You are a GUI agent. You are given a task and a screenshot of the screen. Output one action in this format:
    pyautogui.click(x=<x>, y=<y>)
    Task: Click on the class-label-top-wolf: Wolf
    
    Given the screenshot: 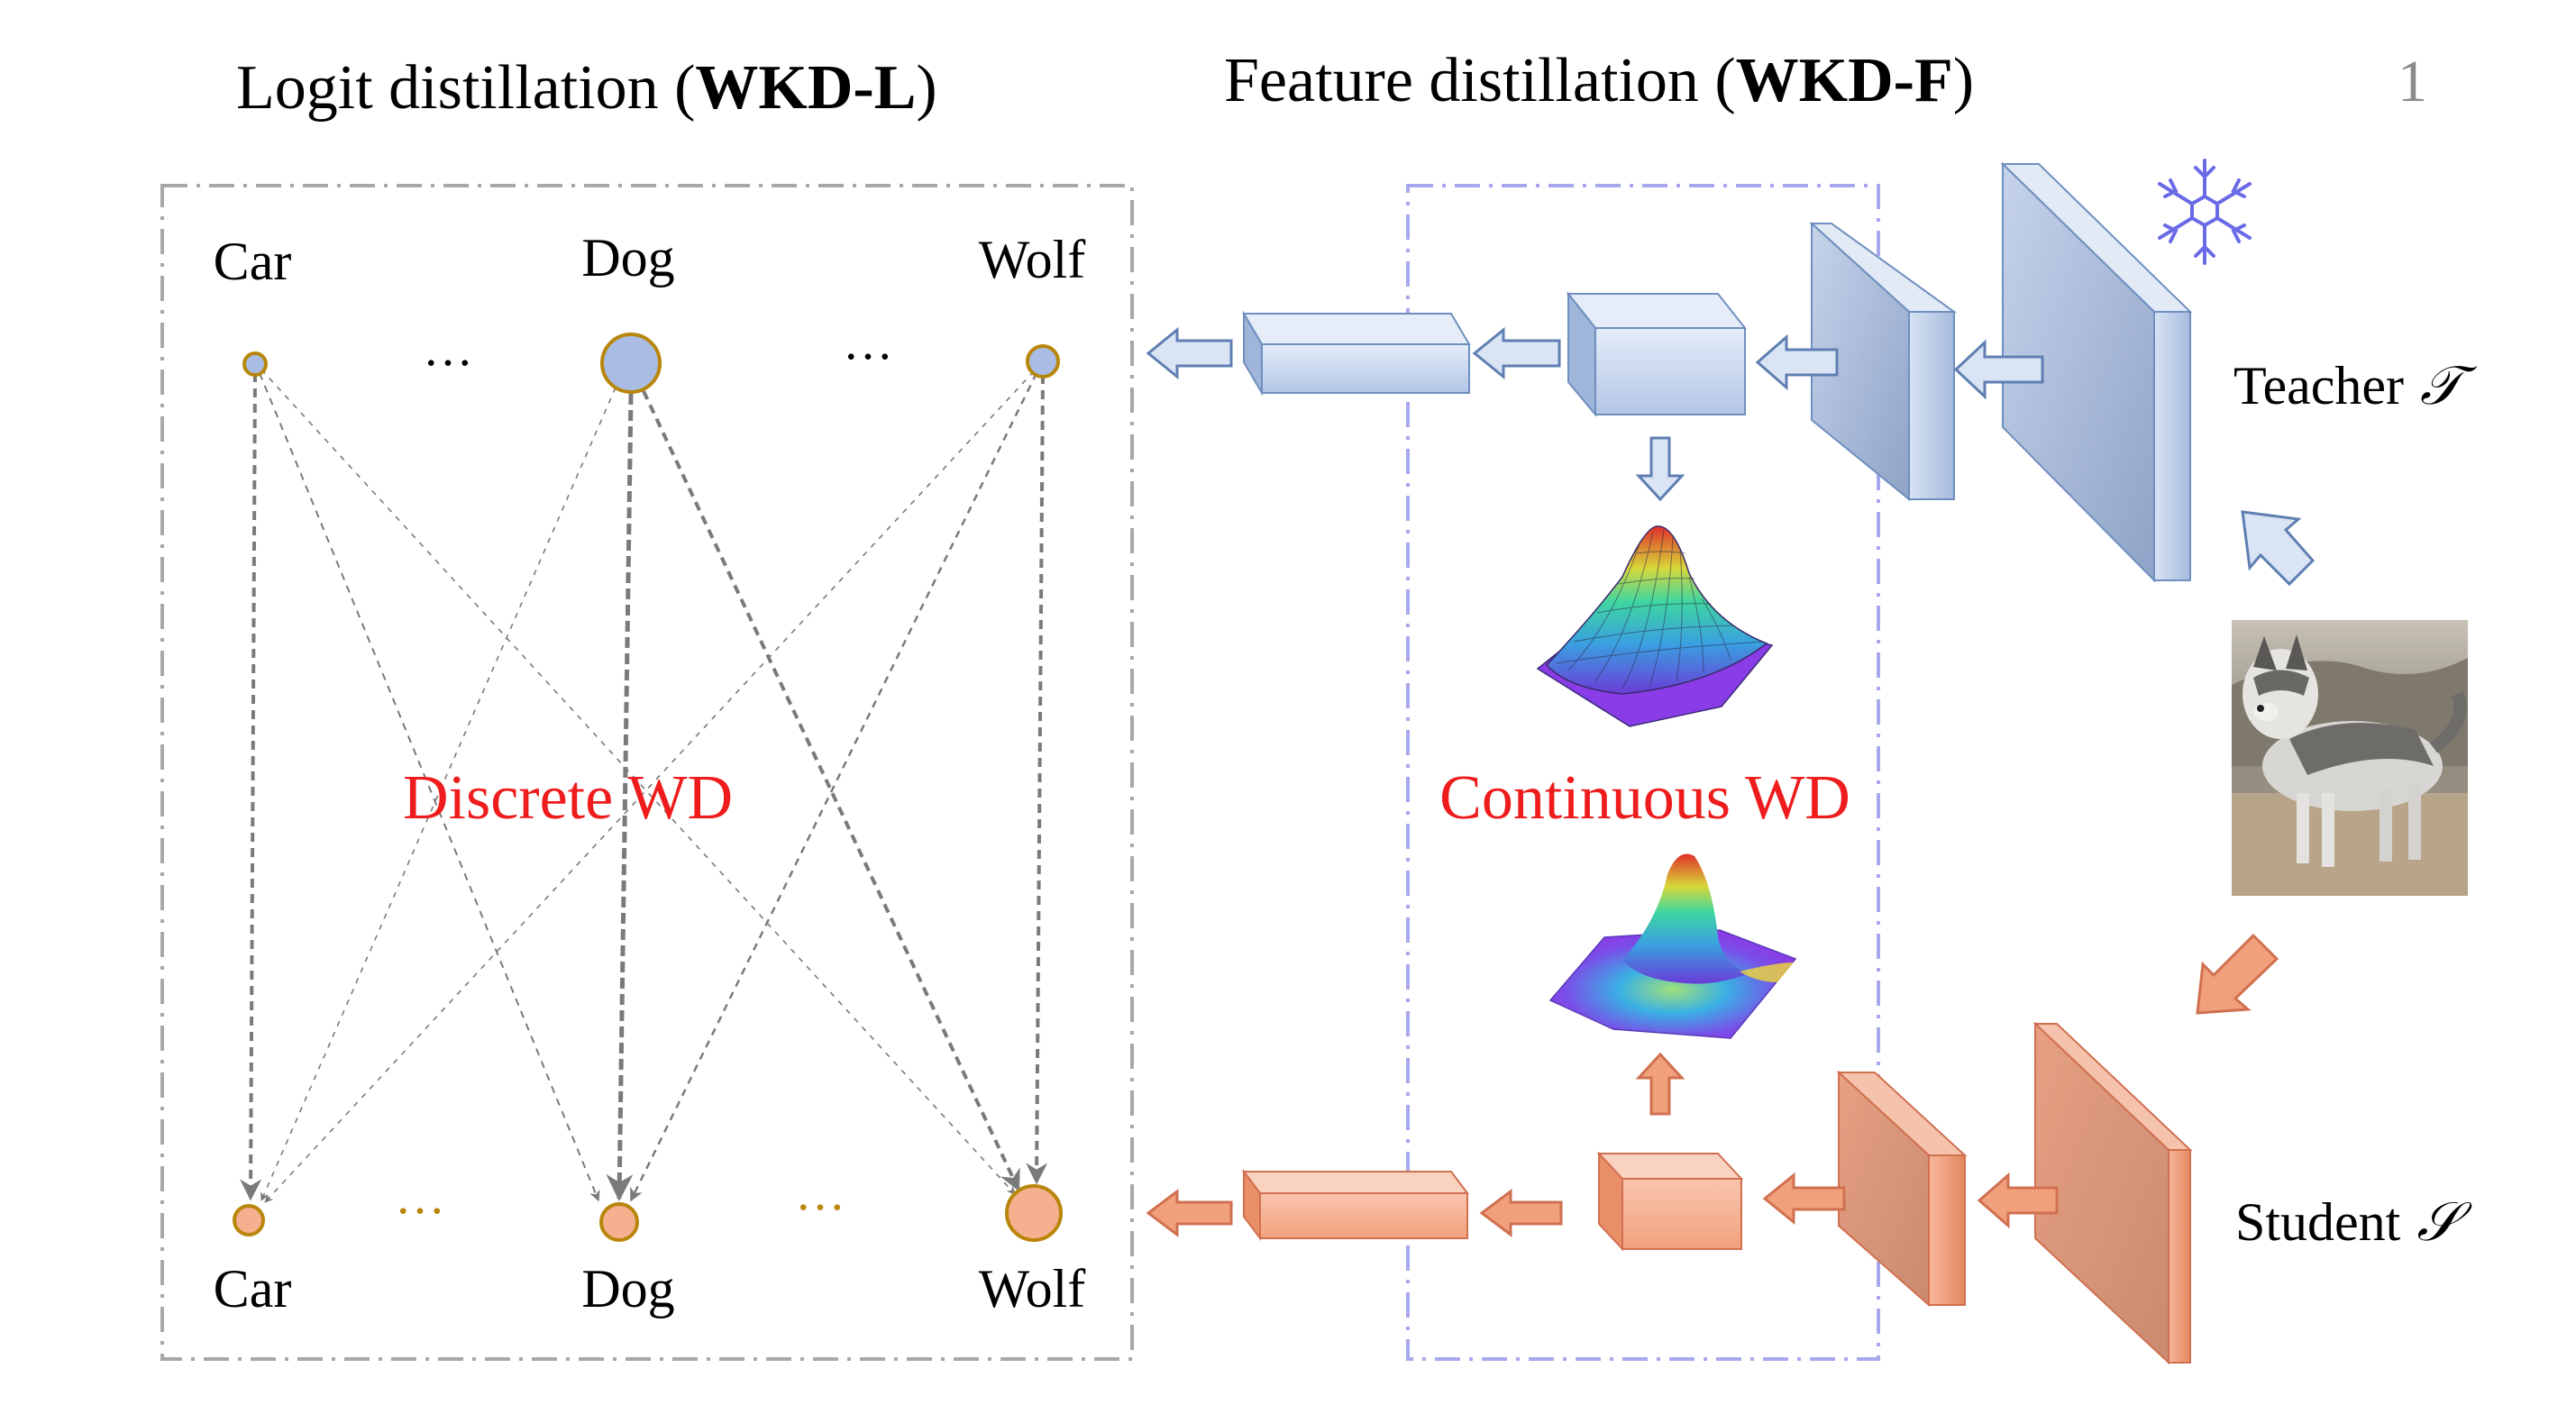 What is the action you would take?
    pyautogui.click(x=1032, y=259)
    